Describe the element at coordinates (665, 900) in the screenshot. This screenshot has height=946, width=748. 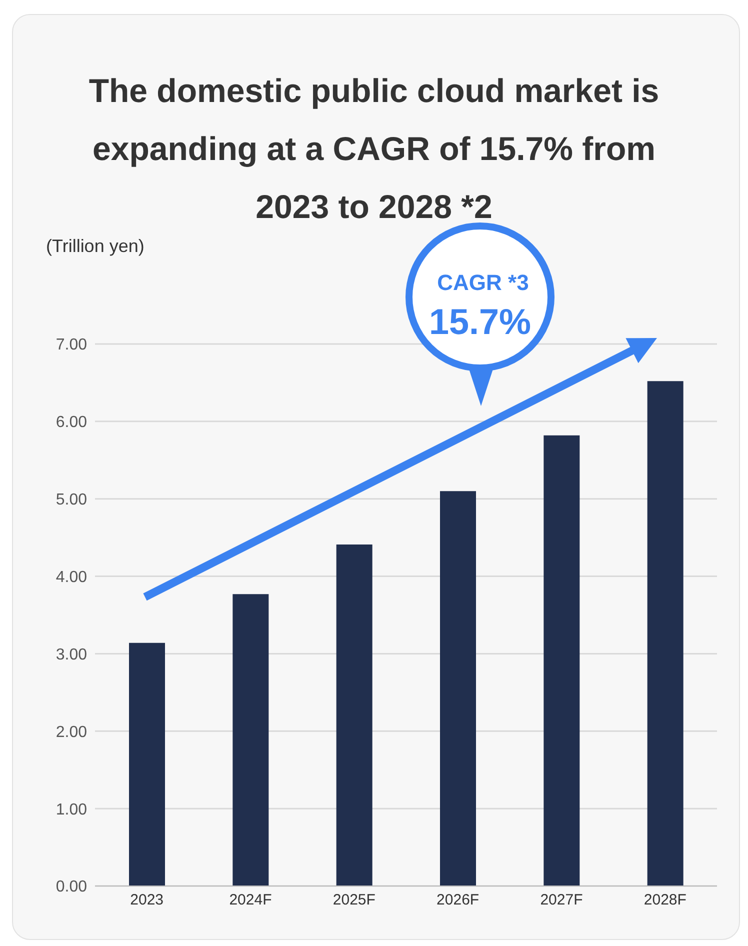
I see `x-tick-label: 2028F` at that location.